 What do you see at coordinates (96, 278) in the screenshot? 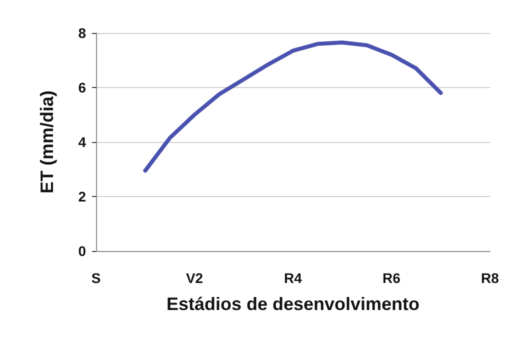
I see `x-tick-label: S` at bounding box center [96, 278].